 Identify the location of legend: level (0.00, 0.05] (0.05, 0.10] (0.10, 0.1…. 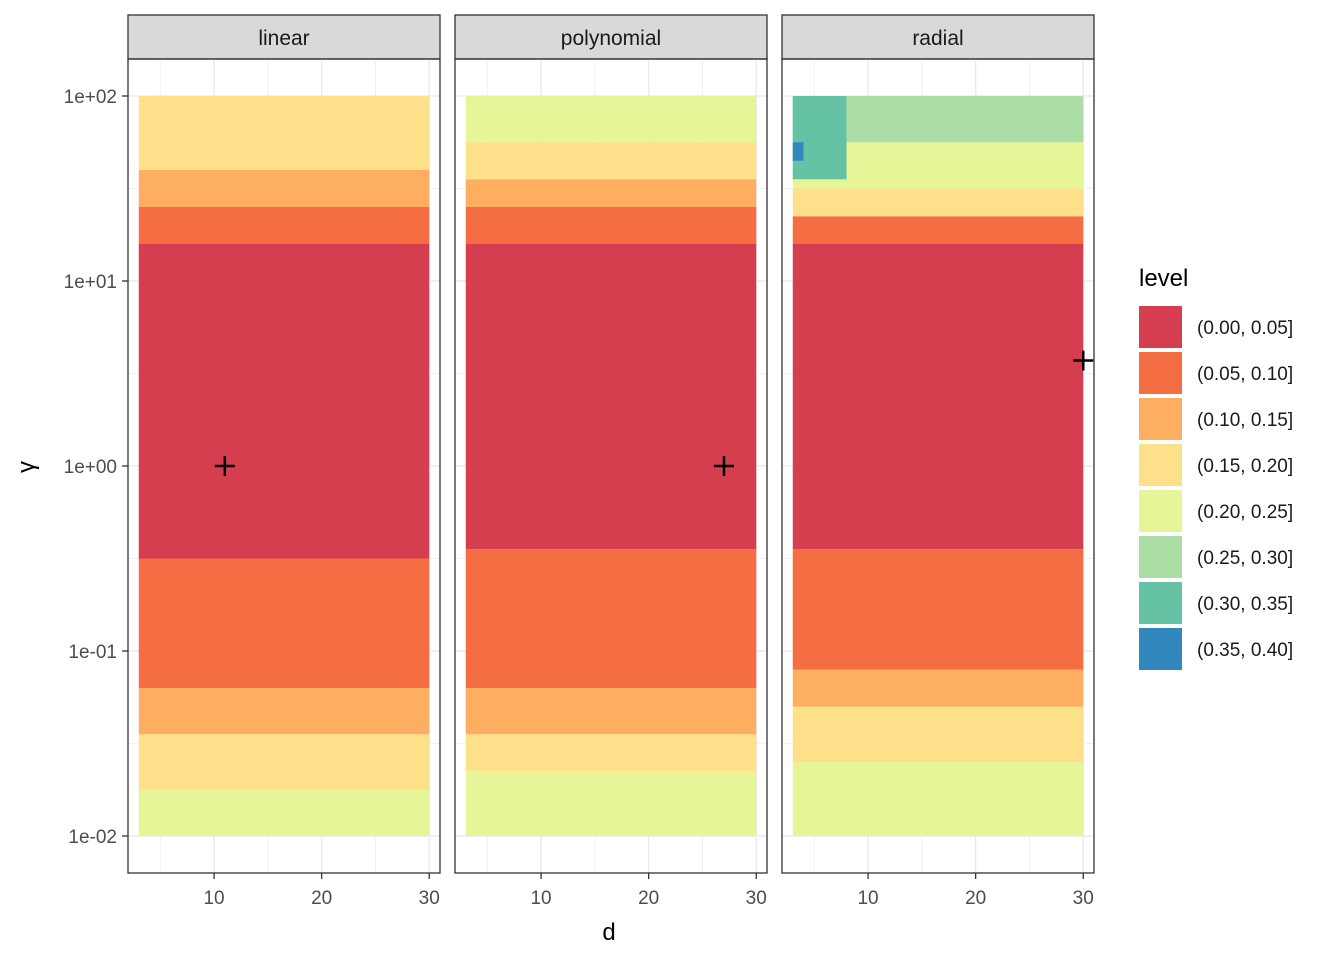
(1216, 467).